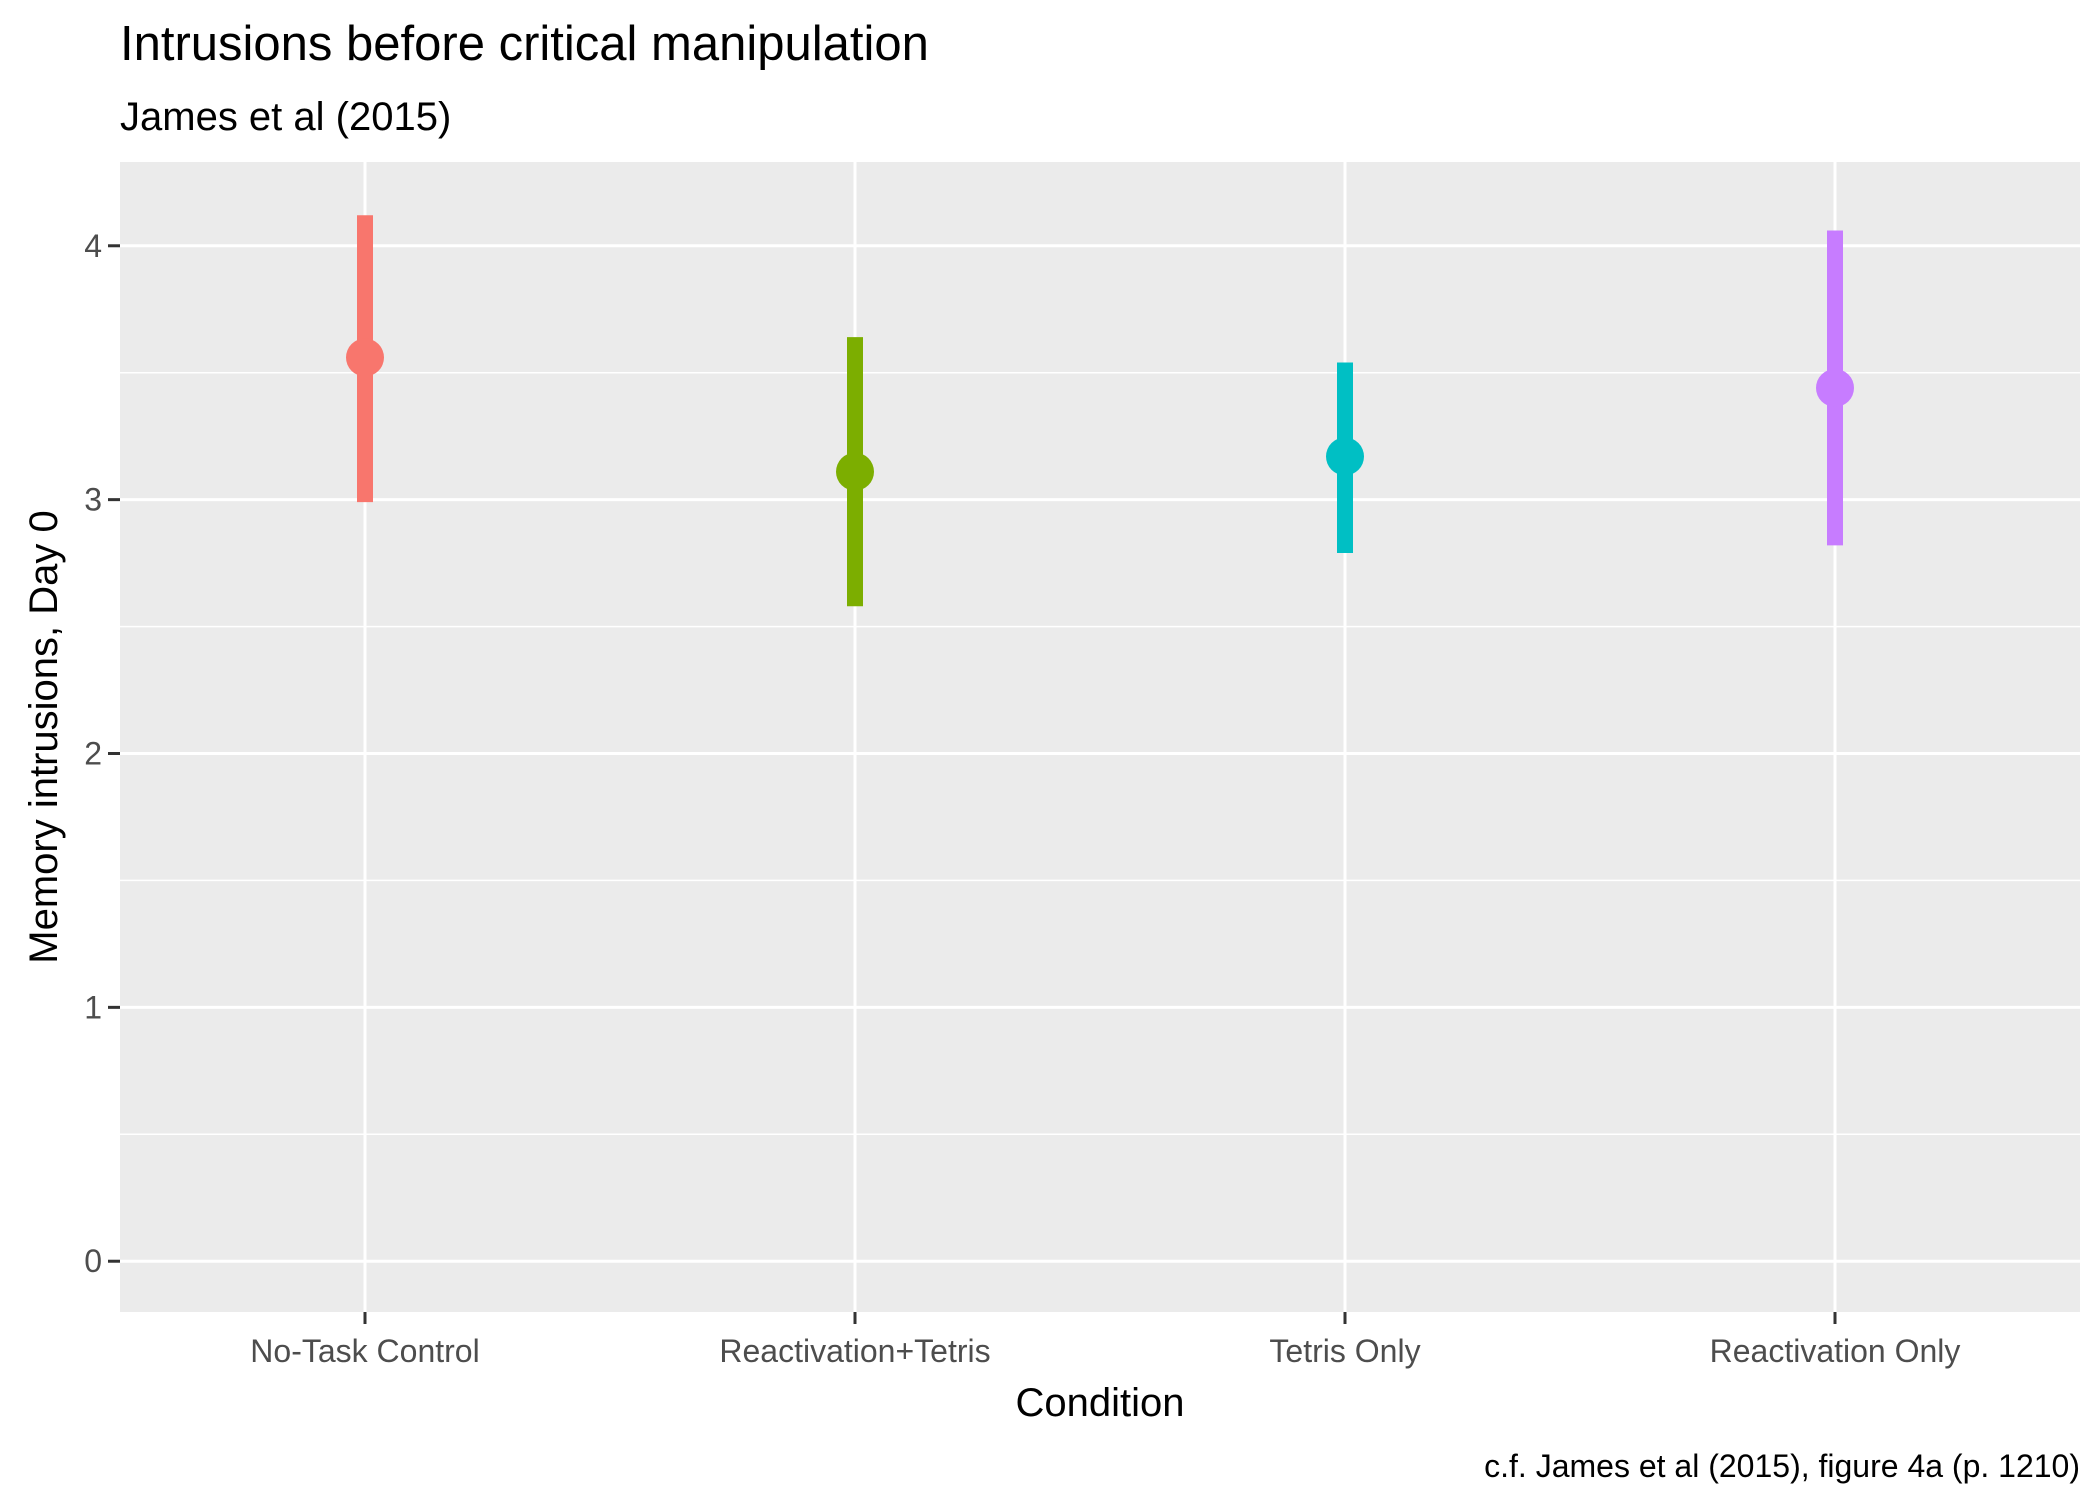 This screenshot has width=2100, height=1500. What do you see at coordinates (93, 754) in the screenshot?
I see `y-tick-label: 2` at bounding box center [93, 754].